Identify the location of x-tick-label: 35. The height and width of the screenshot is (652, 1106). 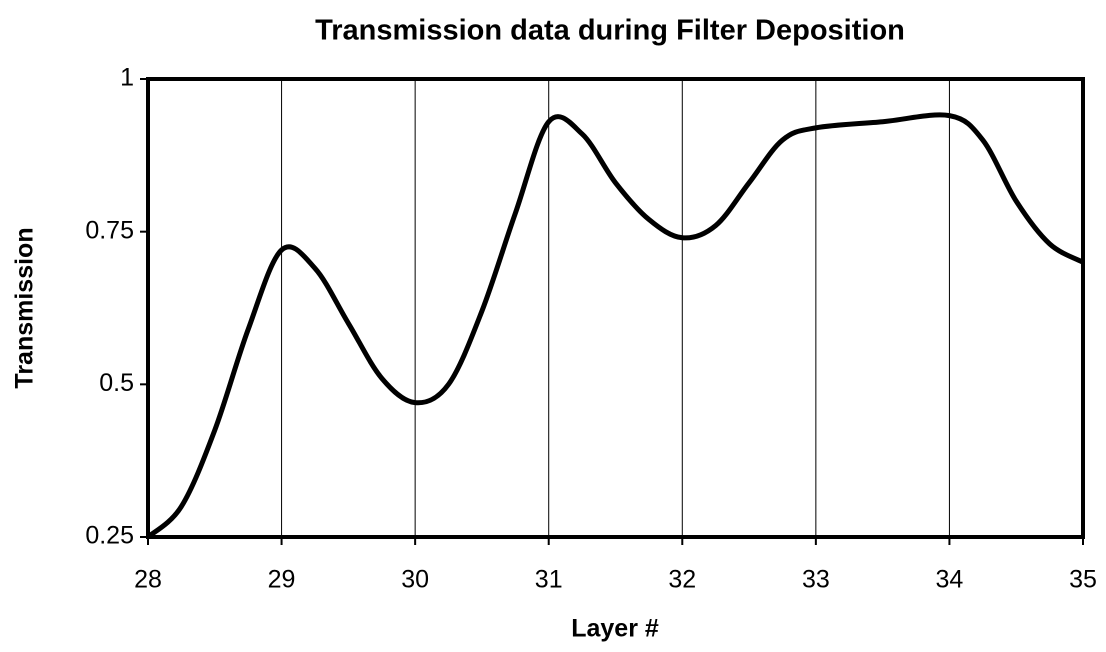
(1083, 580).